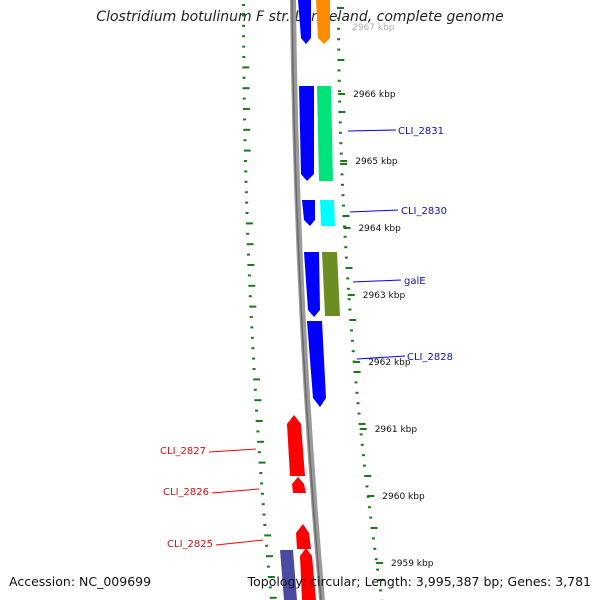 The image size is (600, 600). Describe the element at coordinates (183, 451) in the screenshot. I see `gene-label-cli-2827: CLI_2827` at that location.